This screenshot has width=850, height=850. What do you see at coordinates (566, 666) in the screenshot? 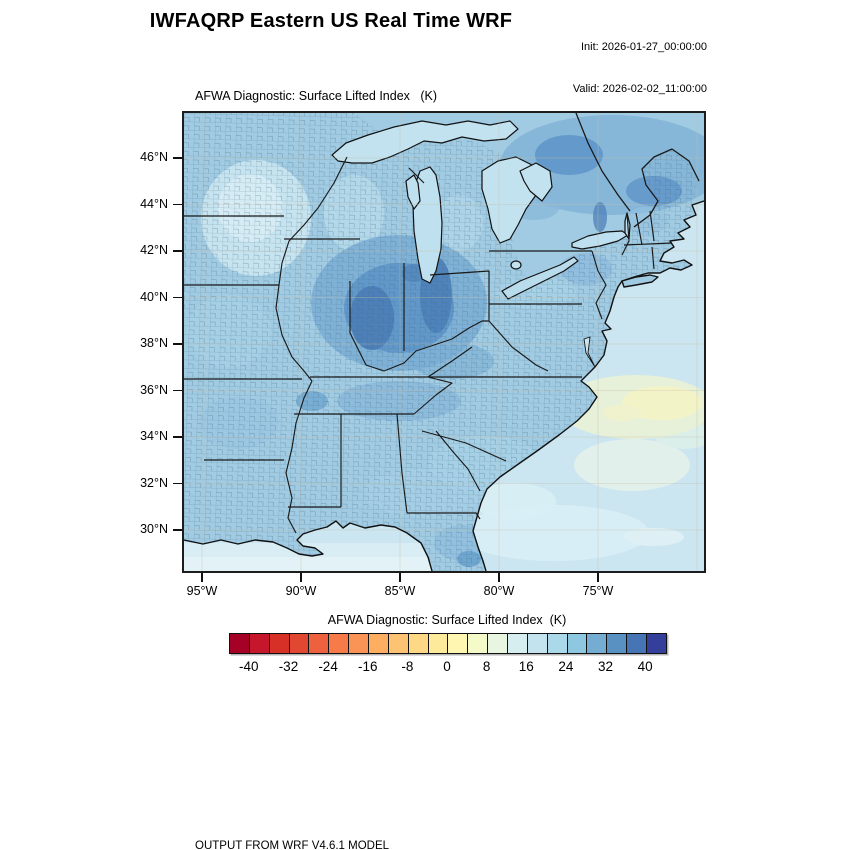
I see `colorbar-tick-label: 24` at bounding box center [566, 666].